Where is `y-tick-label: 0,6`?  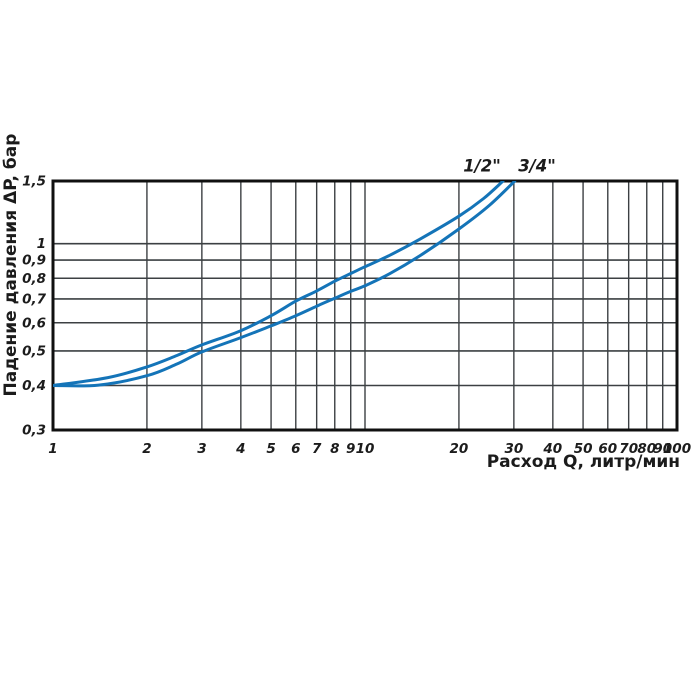
y-tick-label: 0,6 is located at coordinates (34, 323).